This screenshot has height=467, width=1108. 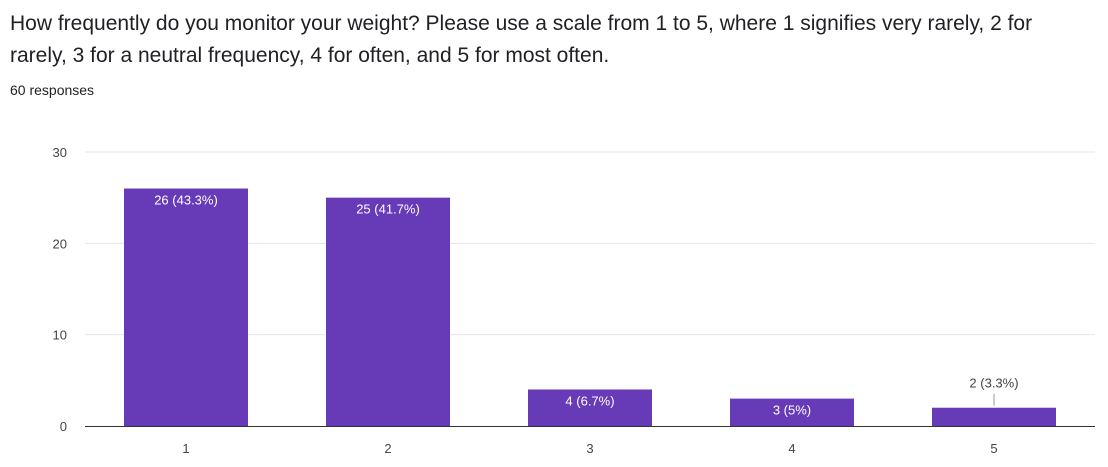 What do you see at coordinates (387, 448) in the screenshot?
I see `x-tick-label: 2` at bounding box center [387, 448].